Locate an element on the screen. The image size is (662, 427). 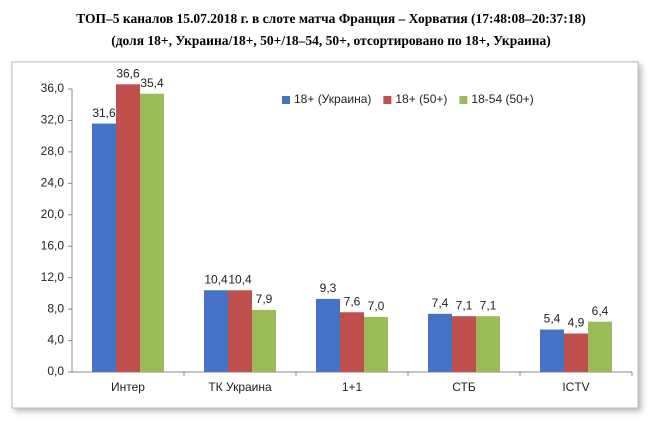
legend-label: 18+ (Украина) is located at coordinates (332, 99).